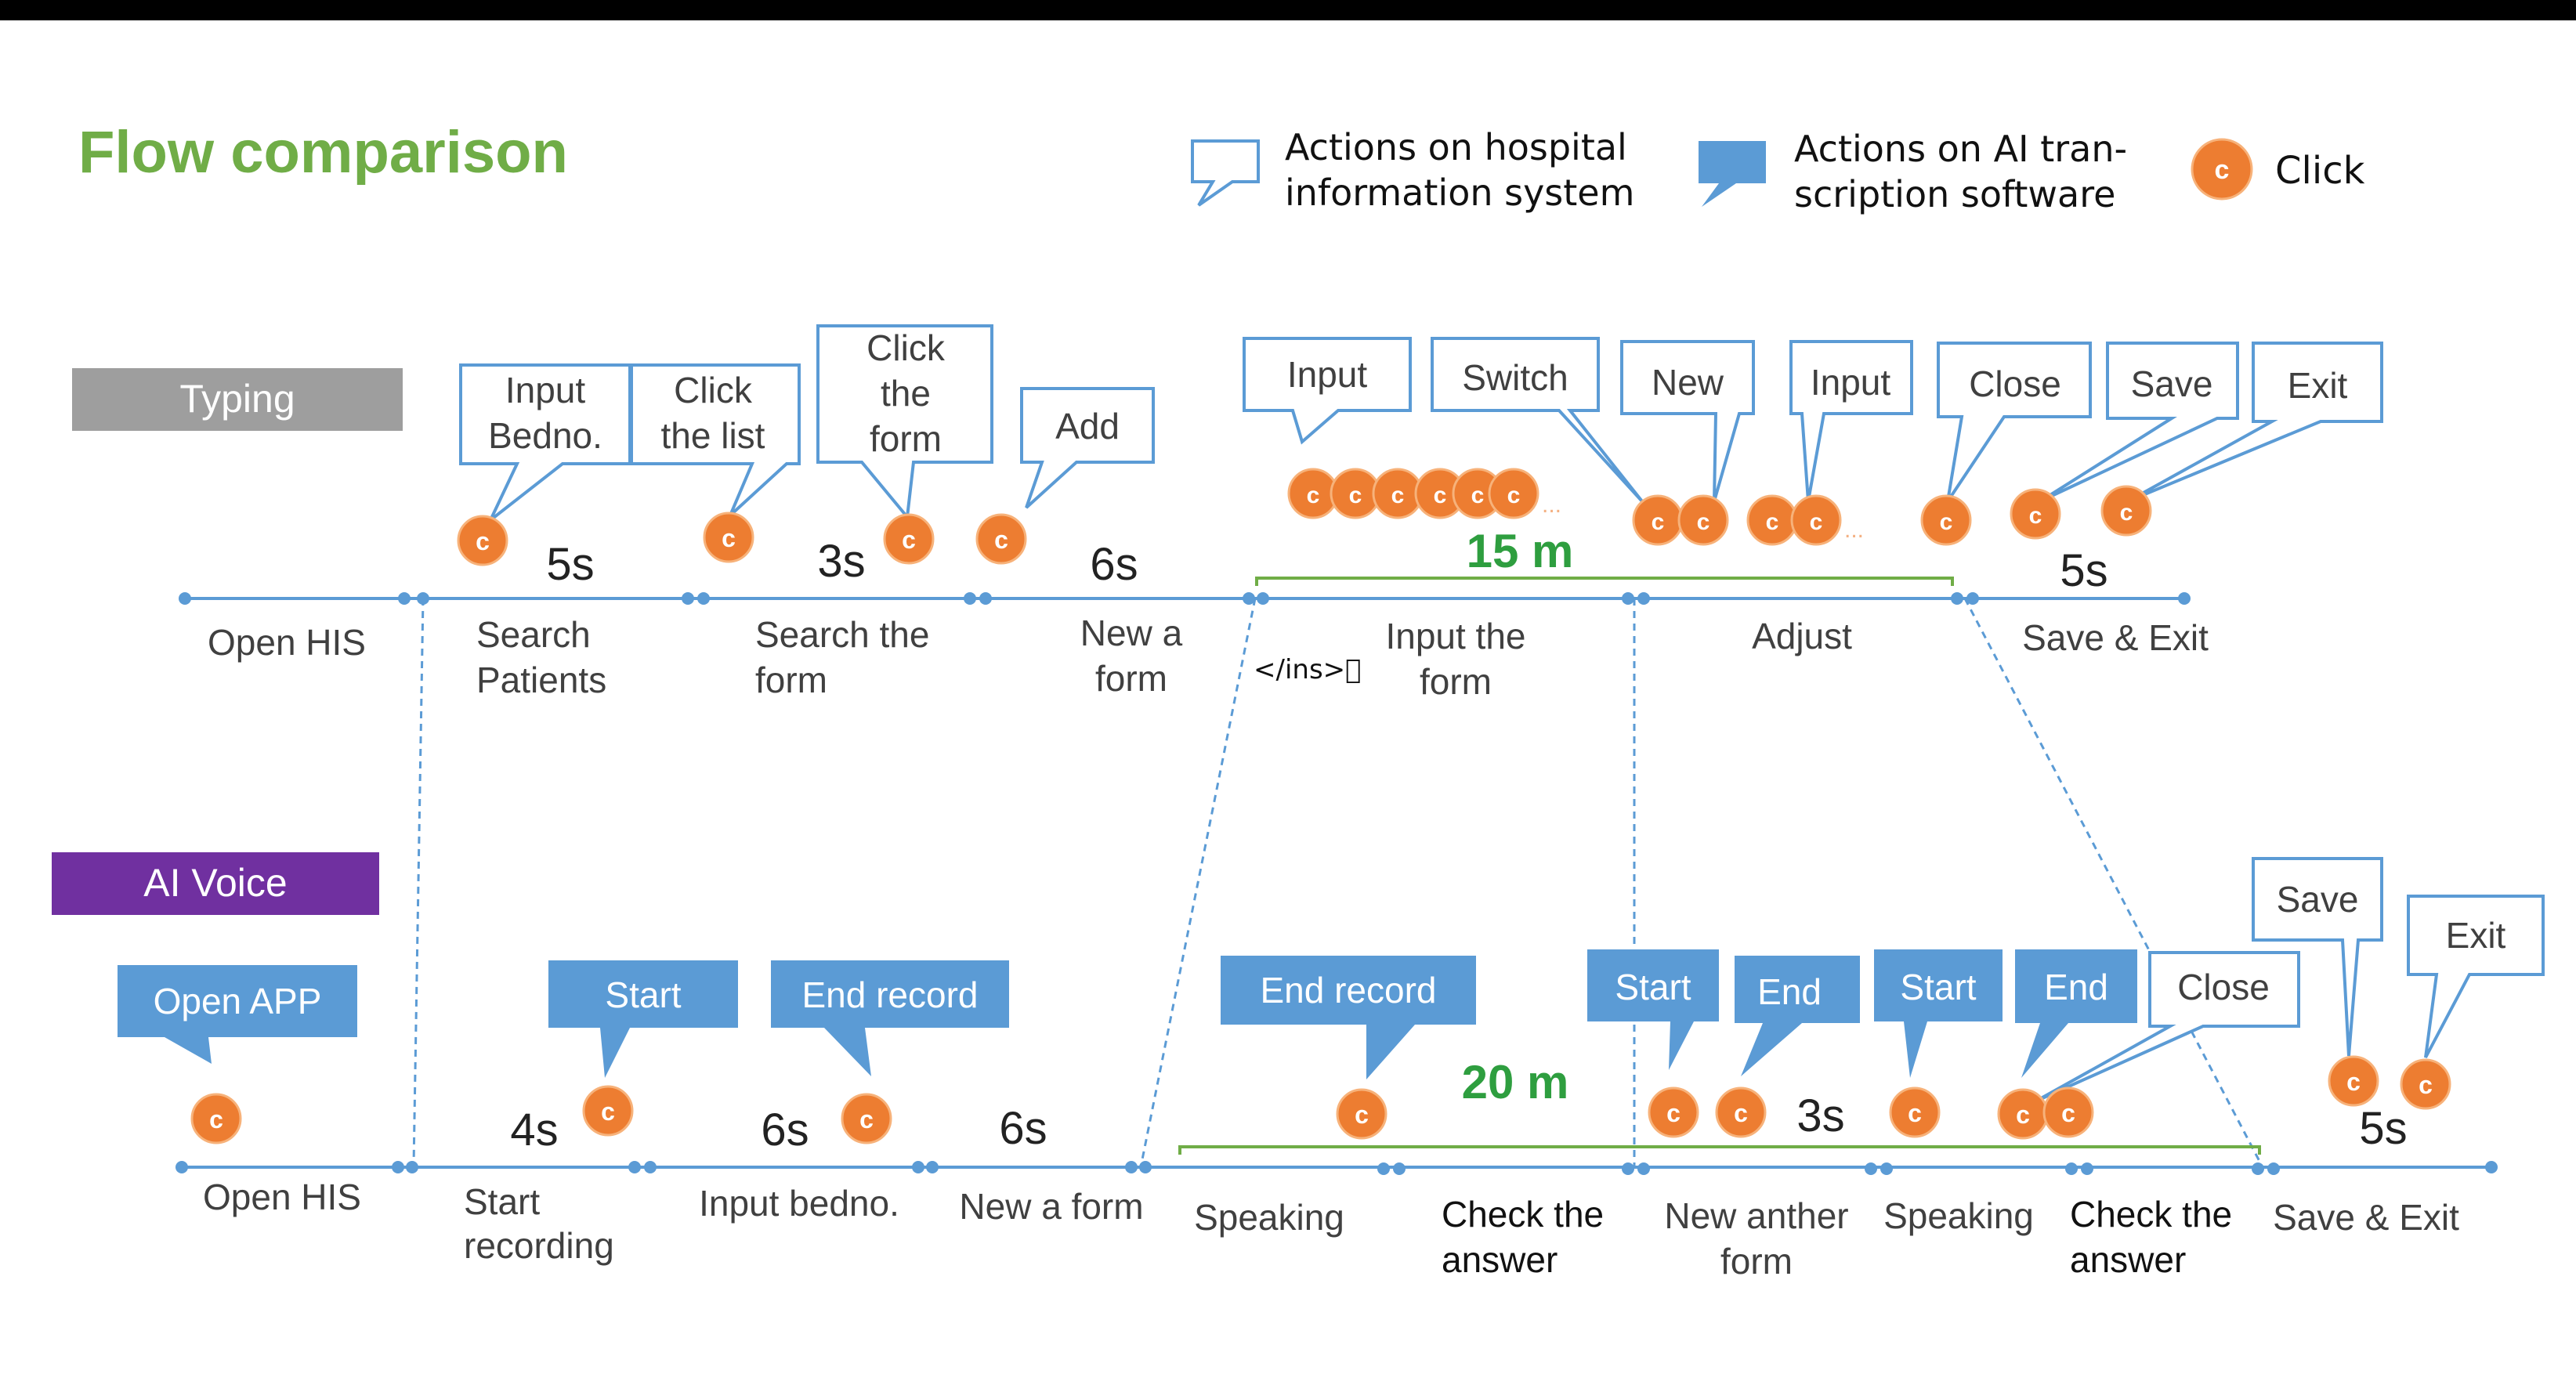 The height and width of the screenshot is (1392, 2576). I want to click on ai-step-label: Speaking, so click(1958, 1215).